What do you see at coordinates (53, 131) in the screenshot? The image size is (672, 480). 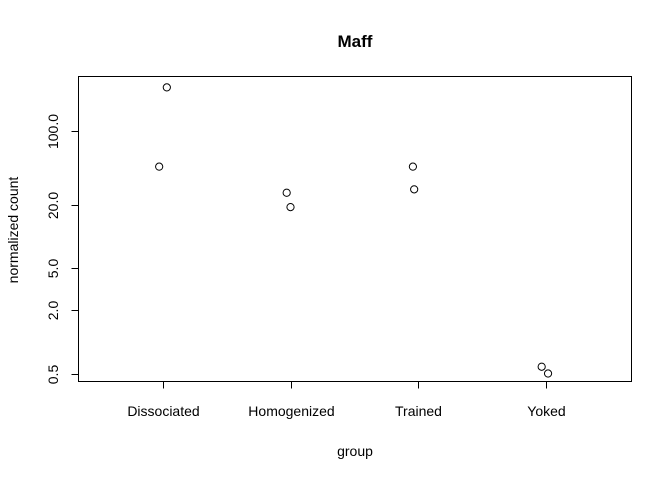 I see `y-tick-label: 100.0` at bounding box center [53, 131].